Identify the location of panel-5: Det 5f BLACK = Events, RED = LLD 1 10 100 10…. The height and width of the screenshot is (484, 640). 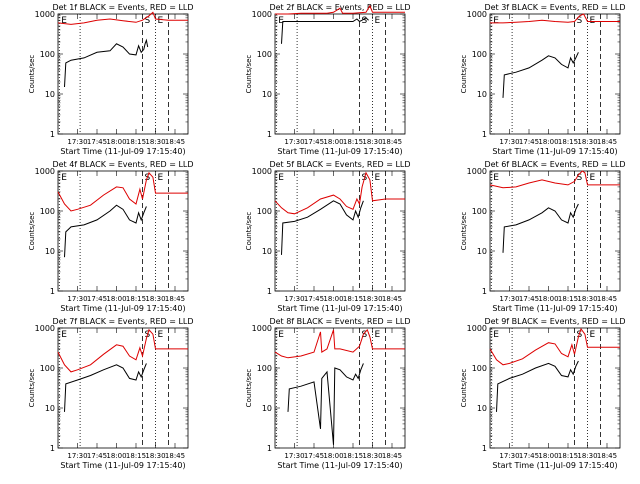
(328, 236).